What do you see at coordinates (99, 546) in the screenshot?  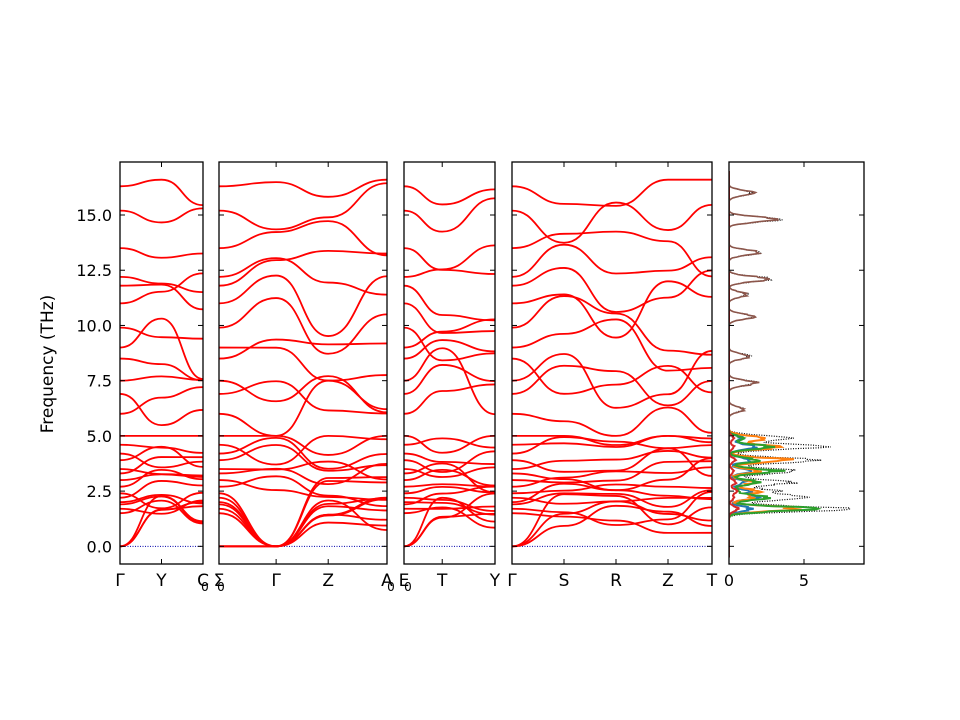 I see `y-tick-label: 0.0` at bounding box center [99, 546].